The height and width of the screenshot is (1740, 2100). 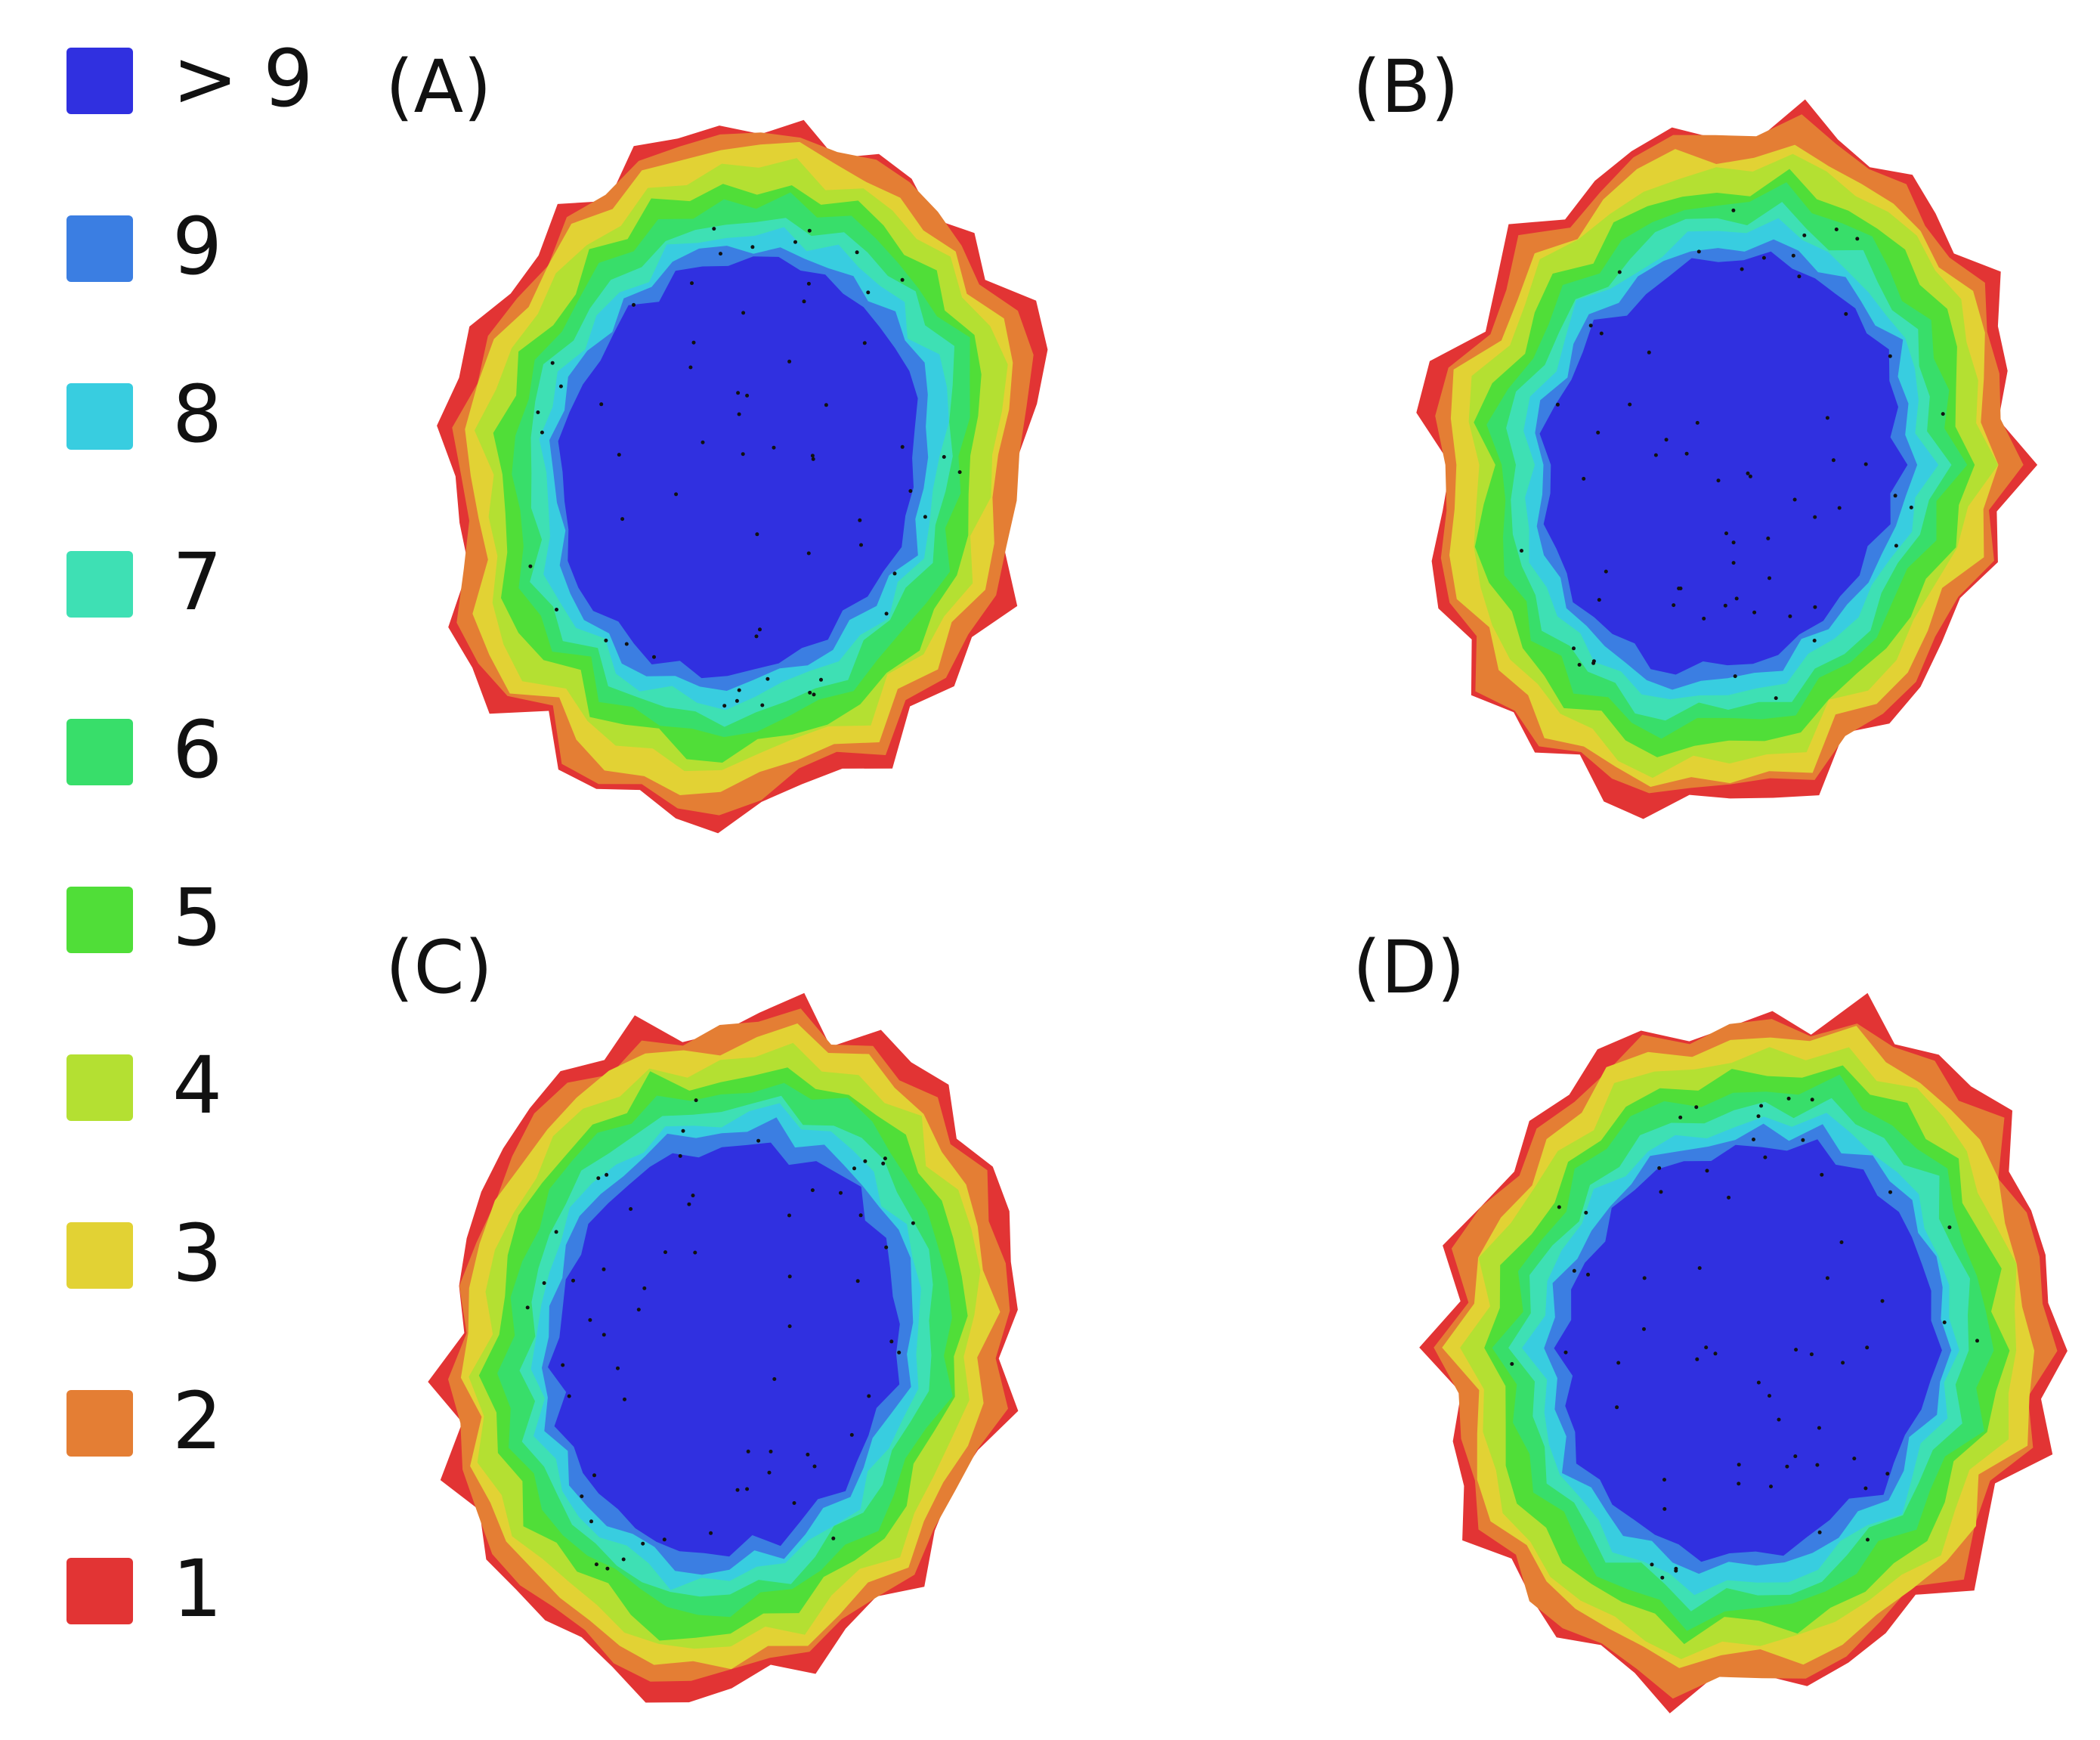 What do you see at coordinates (1409, 967) in the screenshot?
I see `panel-label-d: (D)` at bounding box center [1409, 967].